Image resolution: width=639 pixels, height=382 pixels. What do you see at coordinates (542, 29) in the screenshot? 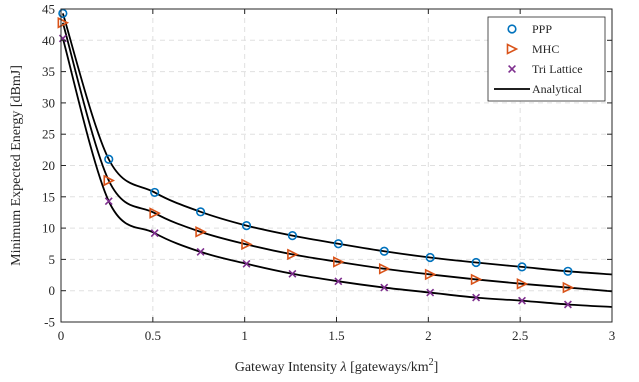
I see `legend-label: PPP` at bounding box center [542, 29].